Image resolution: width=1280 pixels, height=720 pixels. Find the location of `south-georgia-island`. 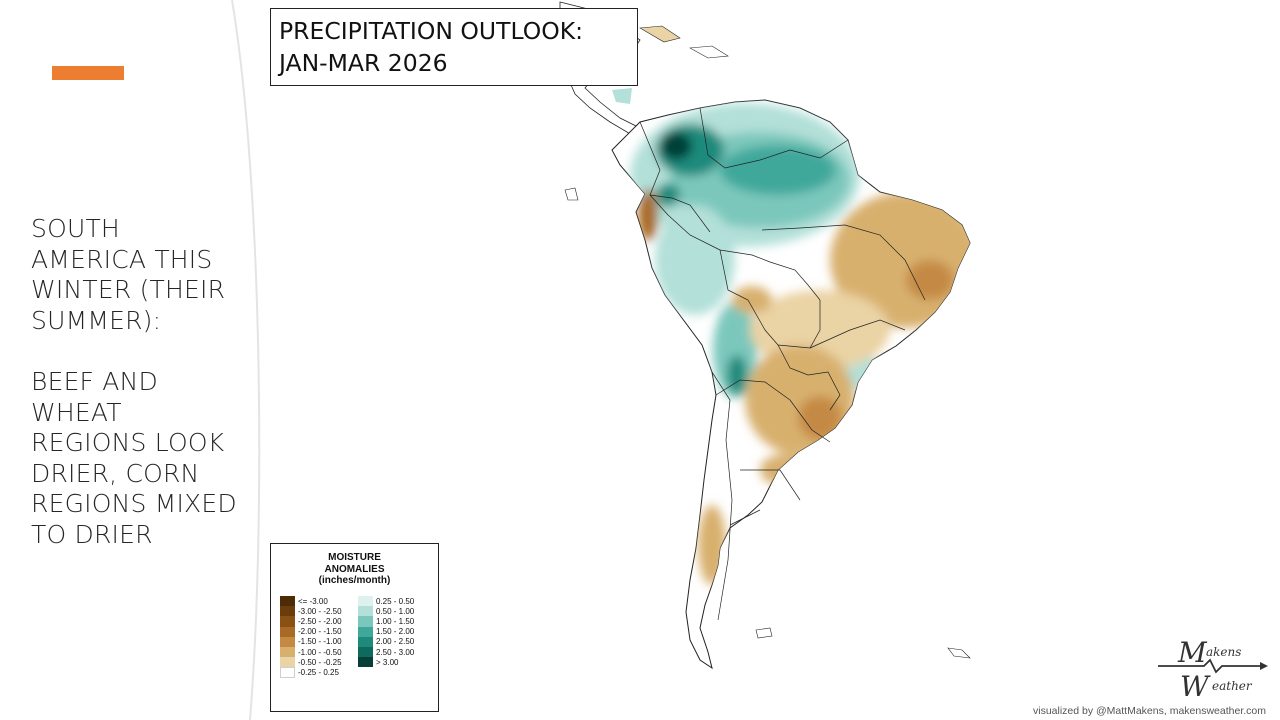

south-georgia-island is located at coordinates (959, 653).